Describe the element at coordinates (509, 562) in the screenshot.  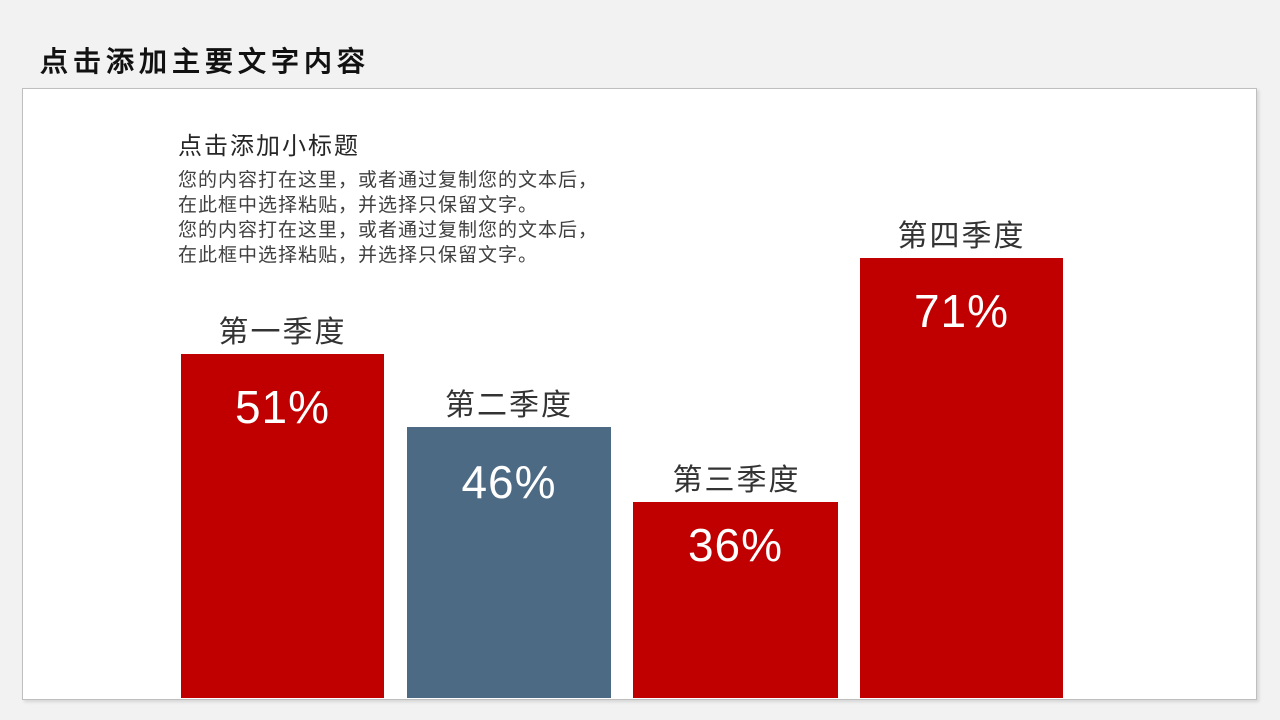
I see `bar-q2: 46%` at that location.